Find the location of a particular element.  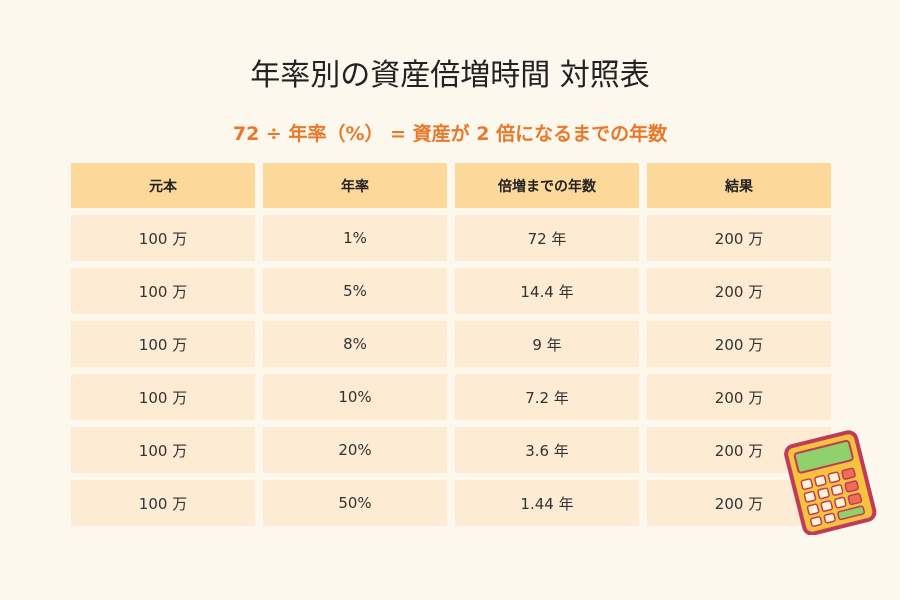

table-cell: 7.2 年 is located at coordinates (547, 397).